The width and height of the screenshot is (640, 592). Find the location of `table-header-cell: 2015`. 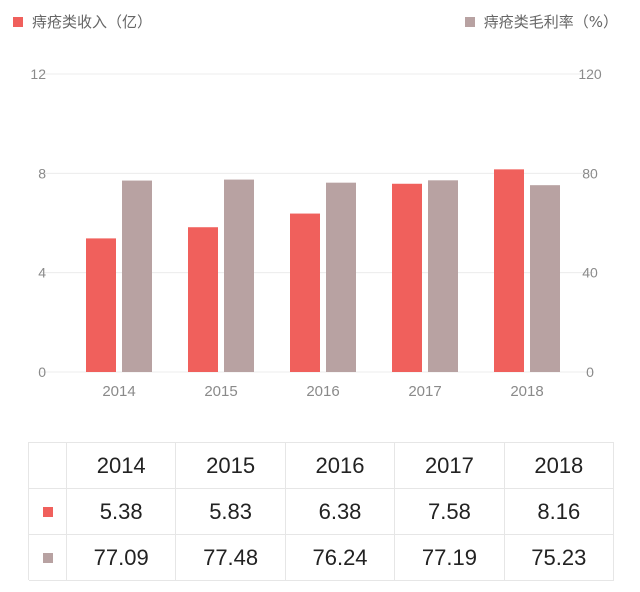

table-header-cell: 2015 is located at coordinates (231, 466).